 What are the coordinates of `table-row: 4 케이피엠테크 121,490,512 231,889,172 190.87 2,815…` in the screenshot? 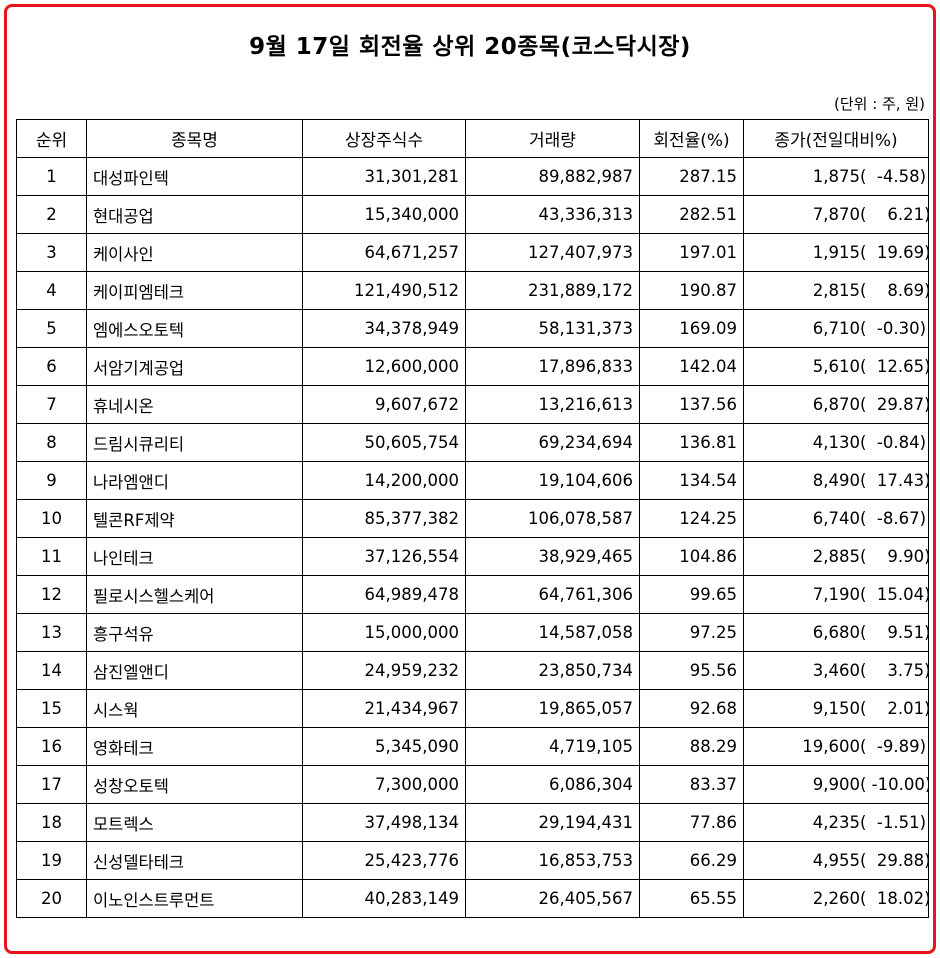 It's located at (472, 290).